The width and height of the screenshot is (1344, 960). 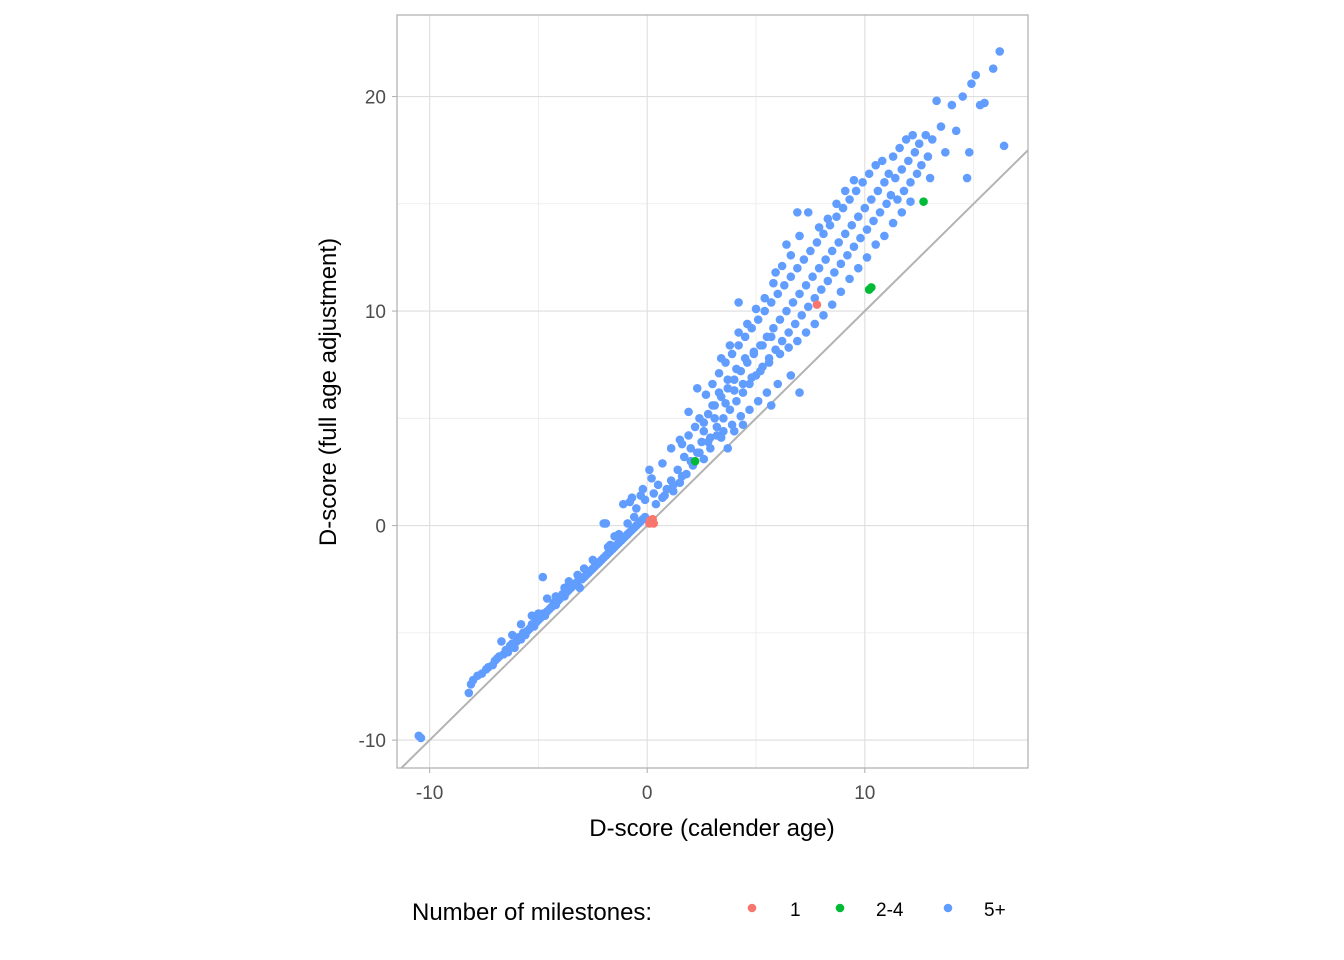 What do you see at coordinates (378, 420) in the screenshot?
I see `y-axis-ticks: -10 0 10 20` at bounding box center [378, 420].